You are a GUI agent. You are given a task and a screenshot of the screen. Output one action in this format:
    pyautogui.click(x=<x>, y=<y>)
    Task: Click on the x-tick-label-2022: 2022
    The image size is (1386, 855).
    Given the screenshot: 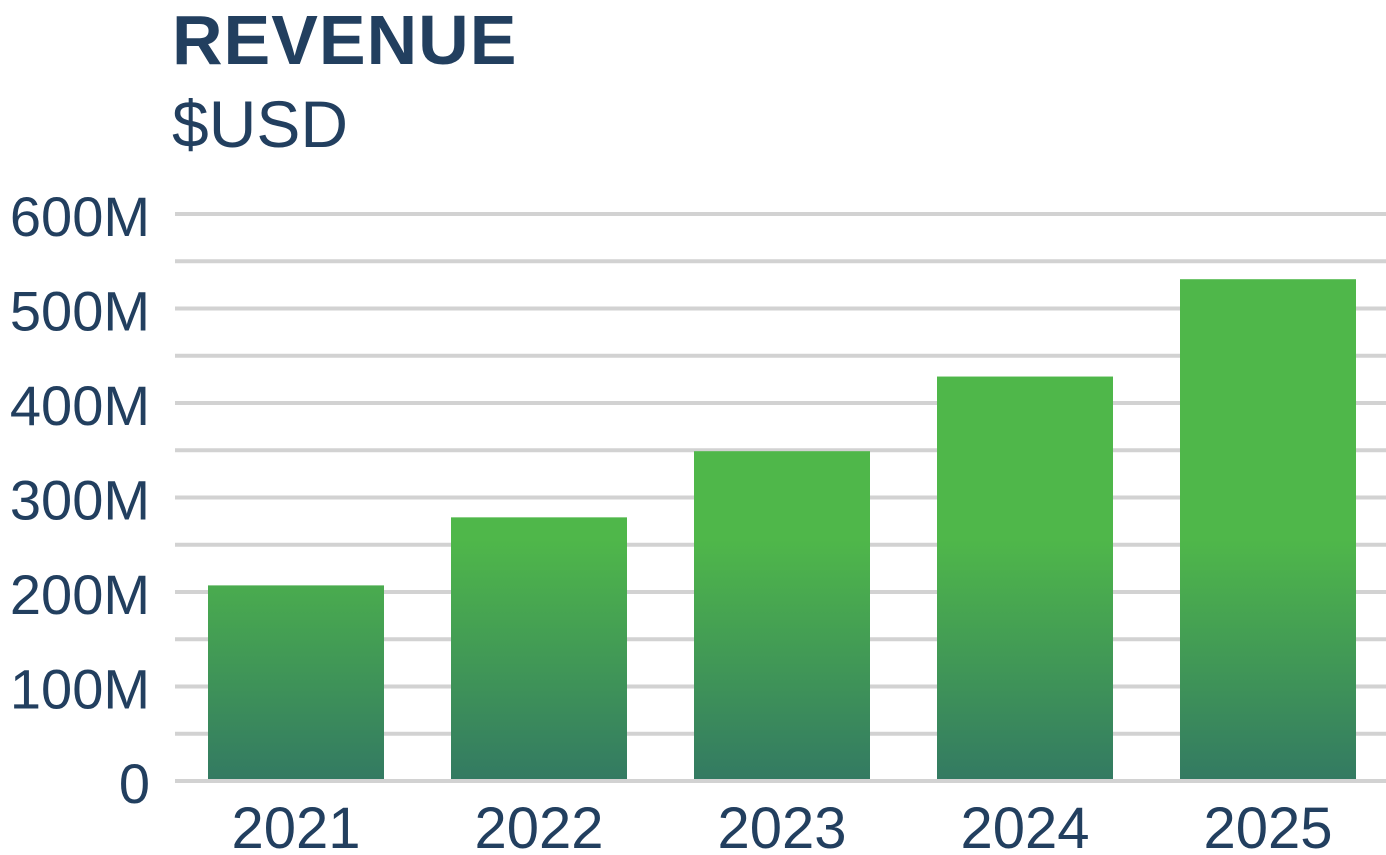 What is the action you would take?
    pyautogui.click(x=538, y=825)
    